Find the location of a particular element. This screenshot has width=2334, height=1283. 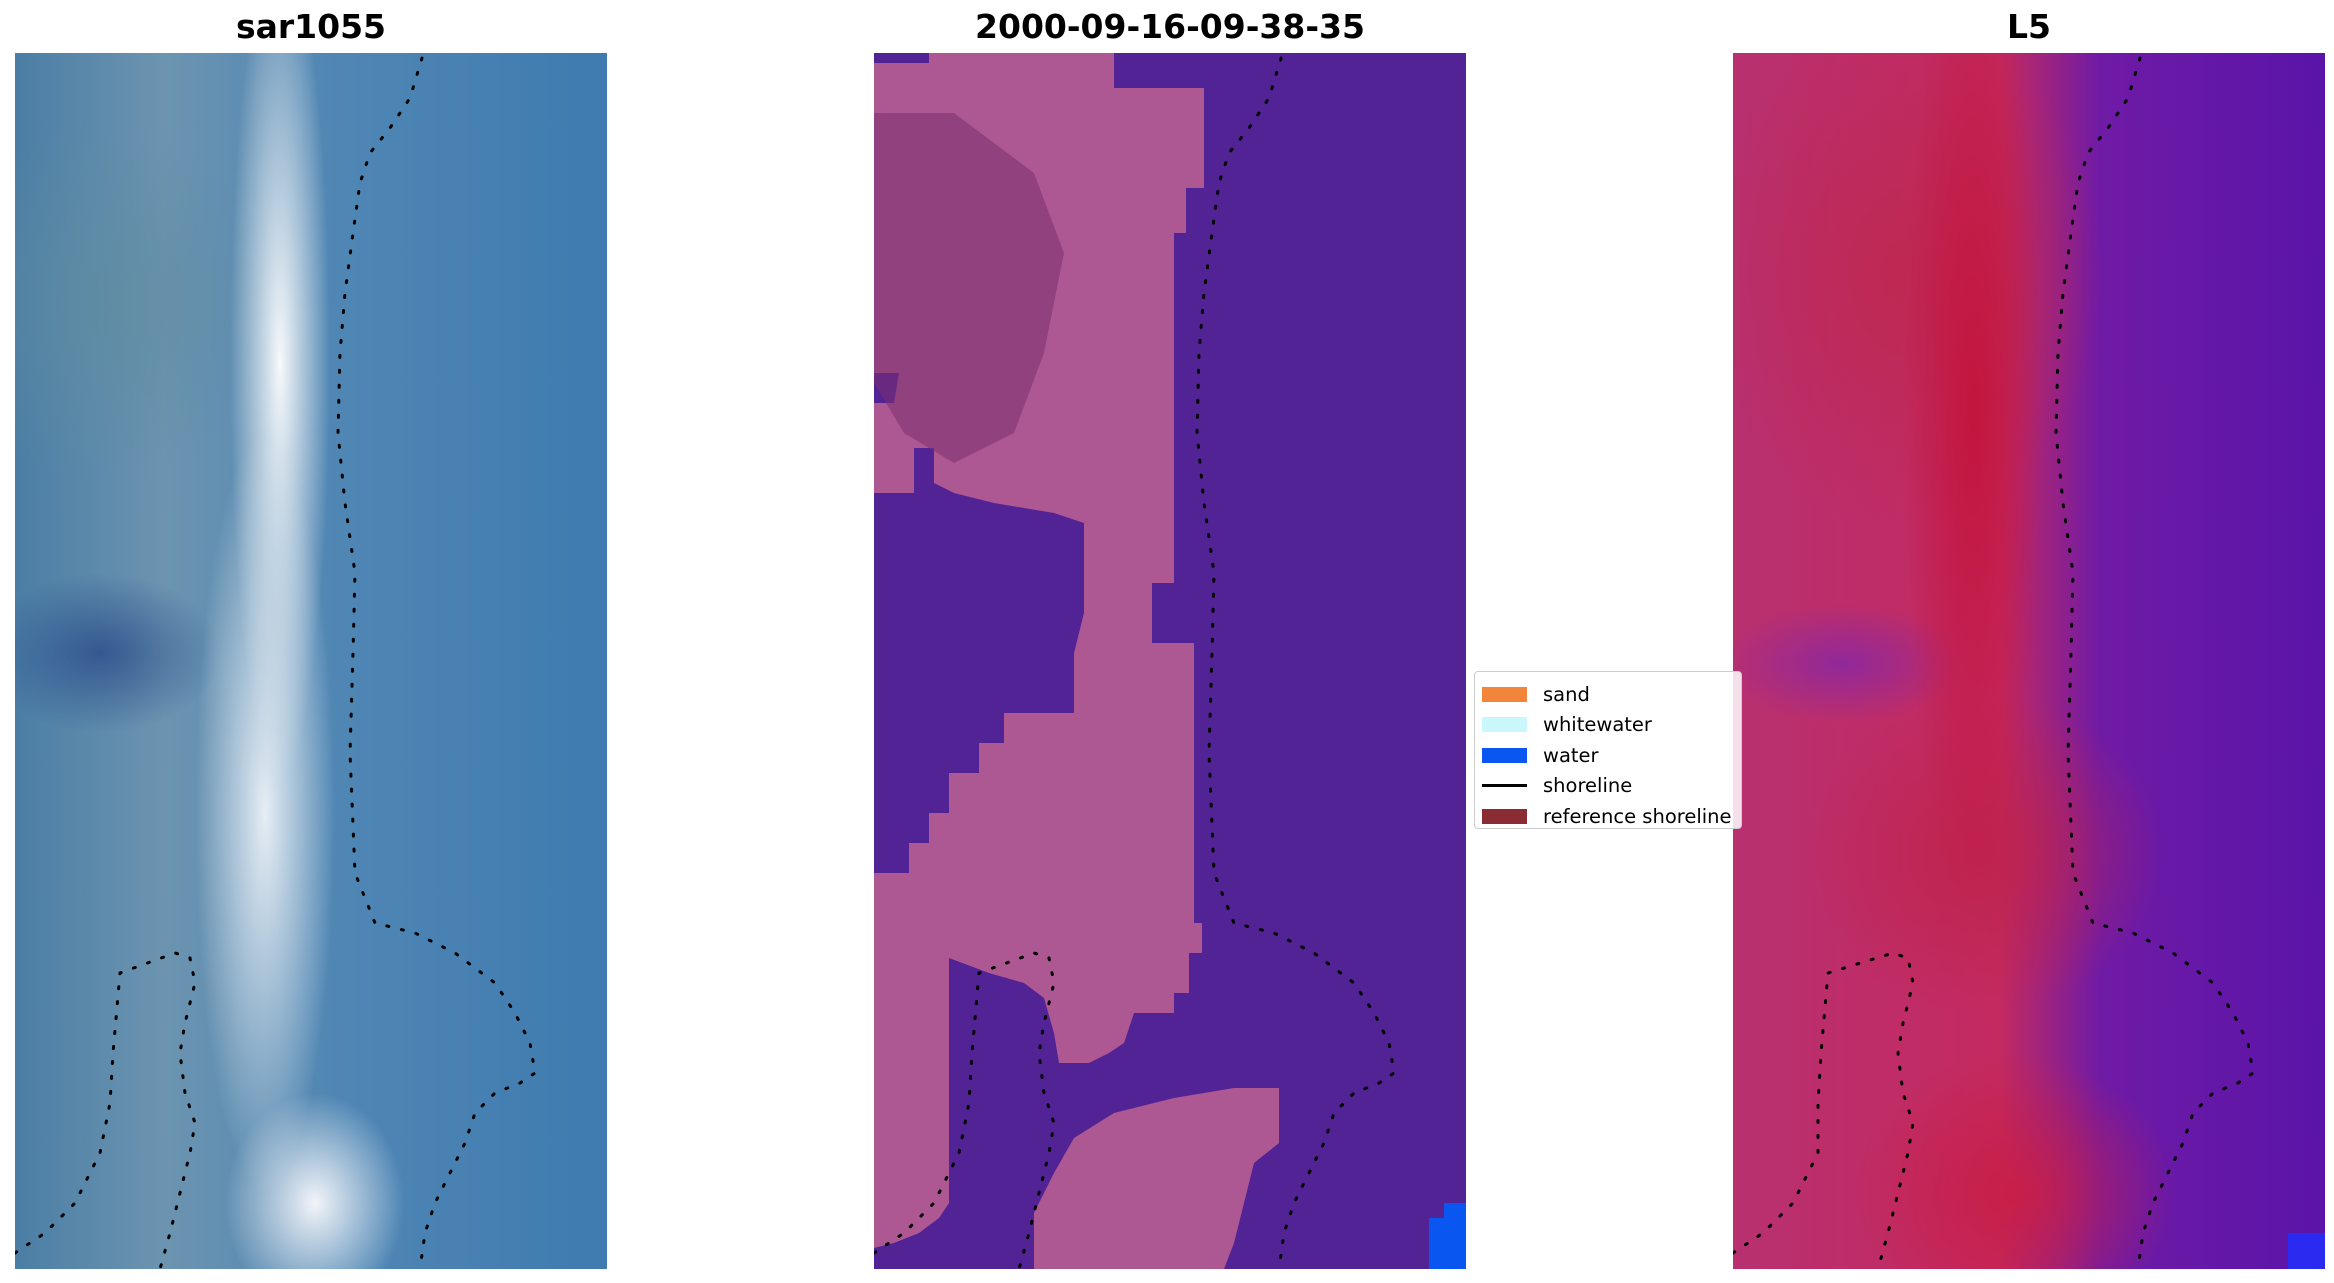

legend-entry-whitewater: whitewater is located at coordinates (1611, 725).